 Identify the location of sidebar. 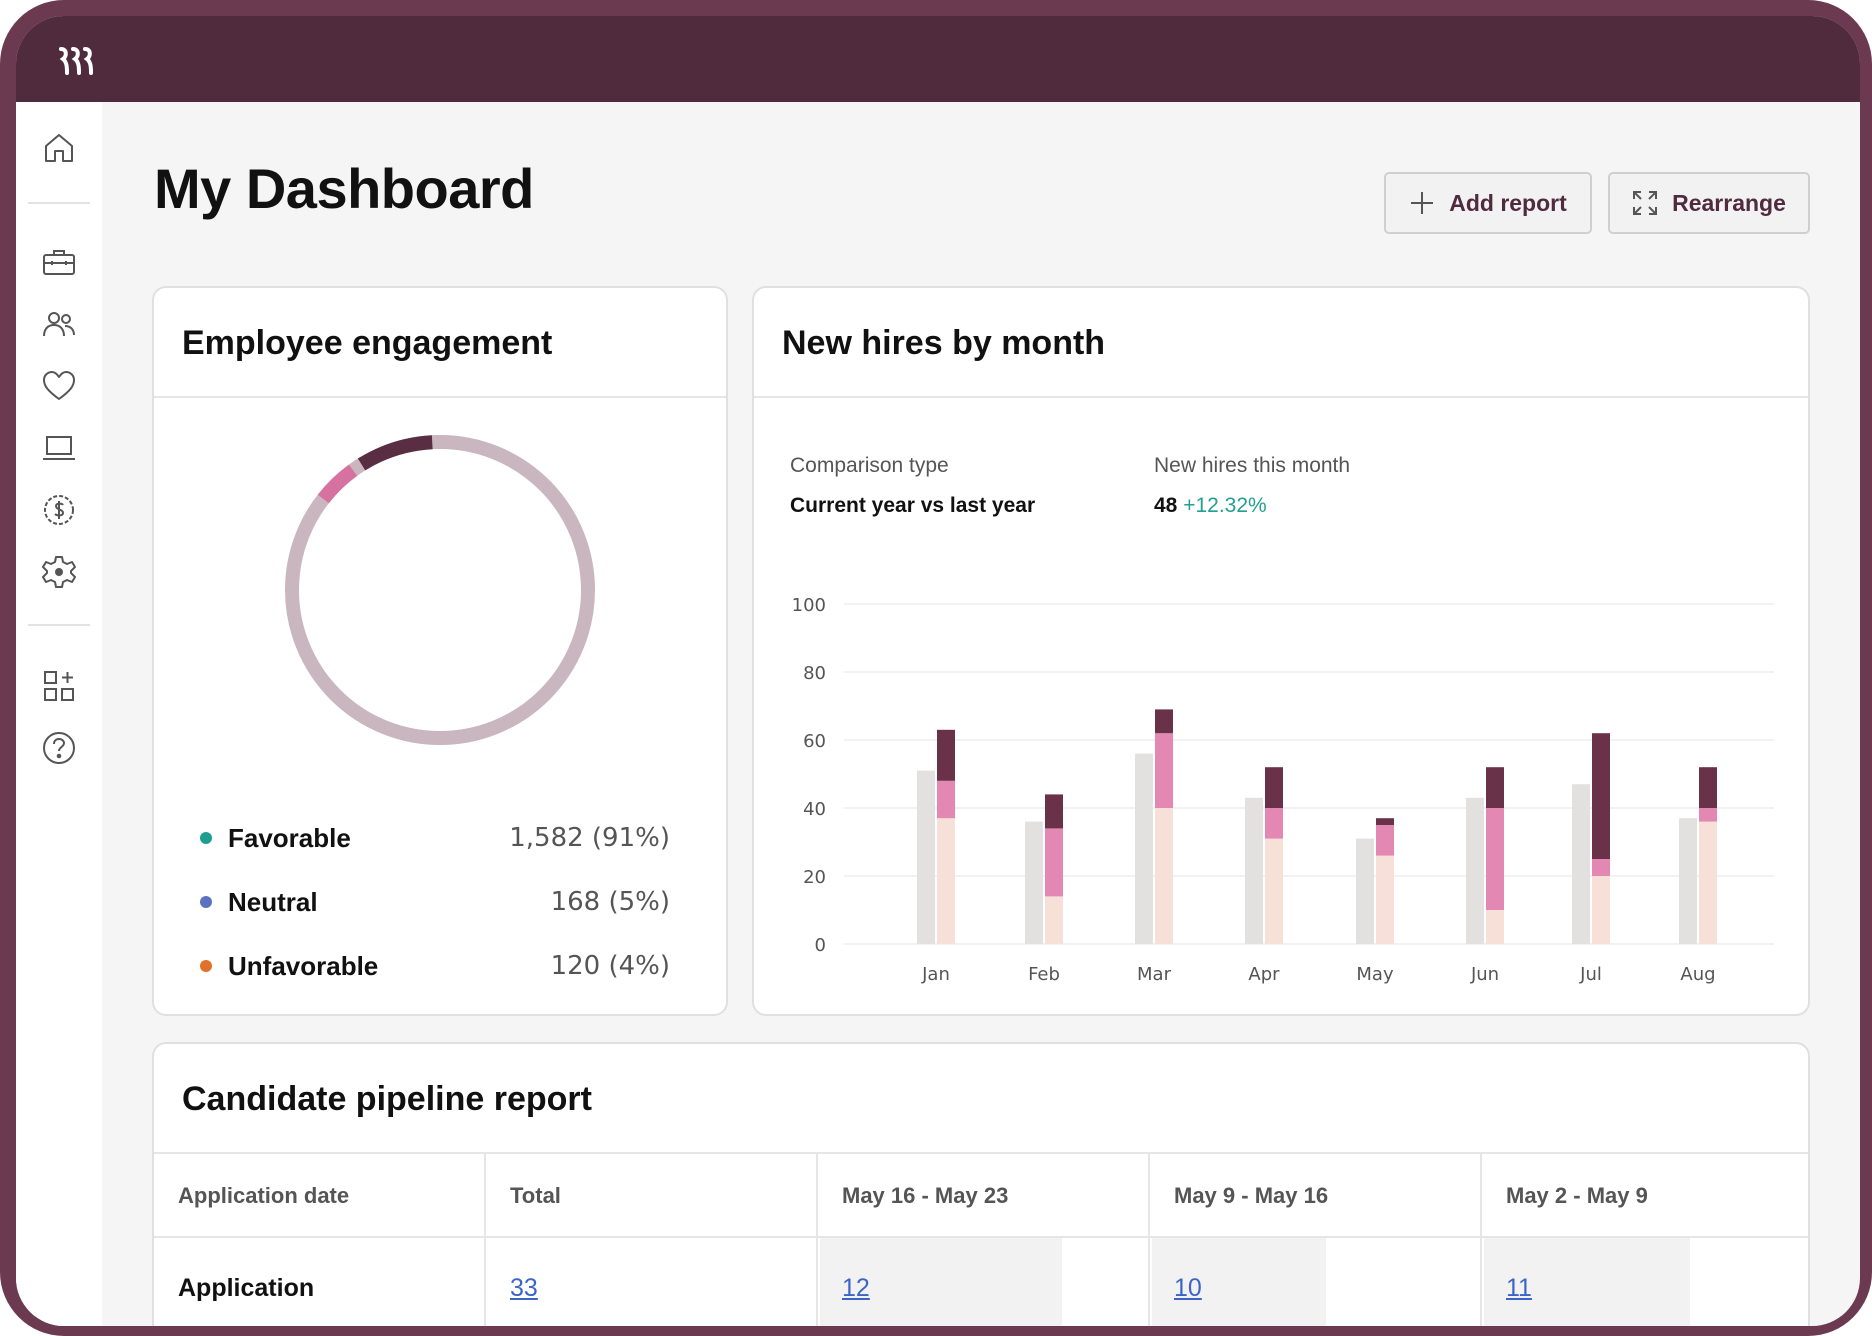
(59, 714).